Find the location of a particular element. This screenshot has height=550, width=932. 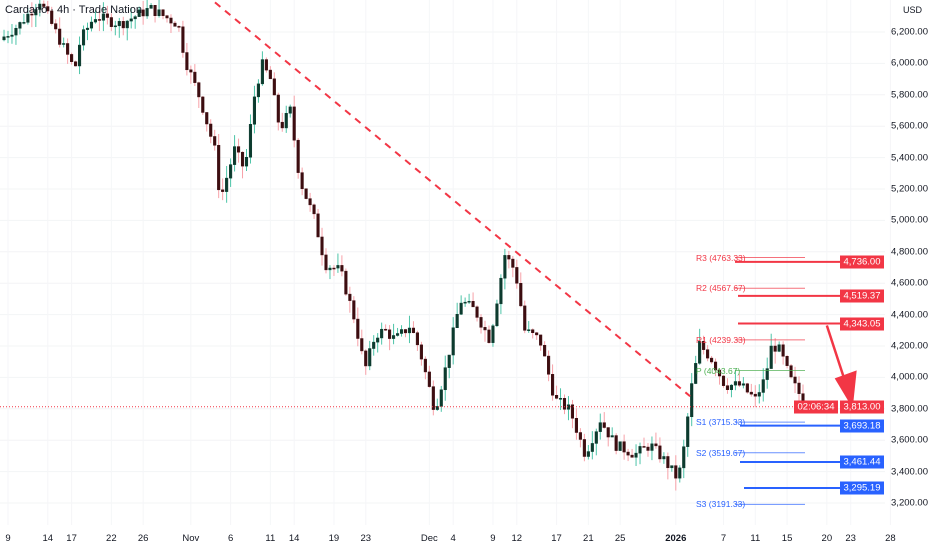

level-price-tag: 3,295.19 is located at coordinates (862, 488).